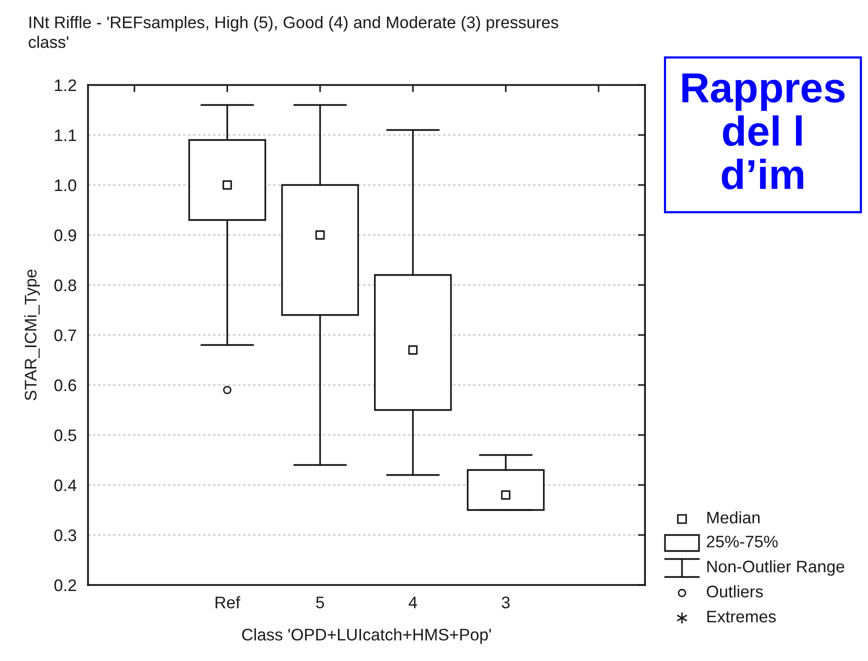  Describe the element at coordinates (320, 602) in the screenshot. I see `x-tick-label: 5` at that location.